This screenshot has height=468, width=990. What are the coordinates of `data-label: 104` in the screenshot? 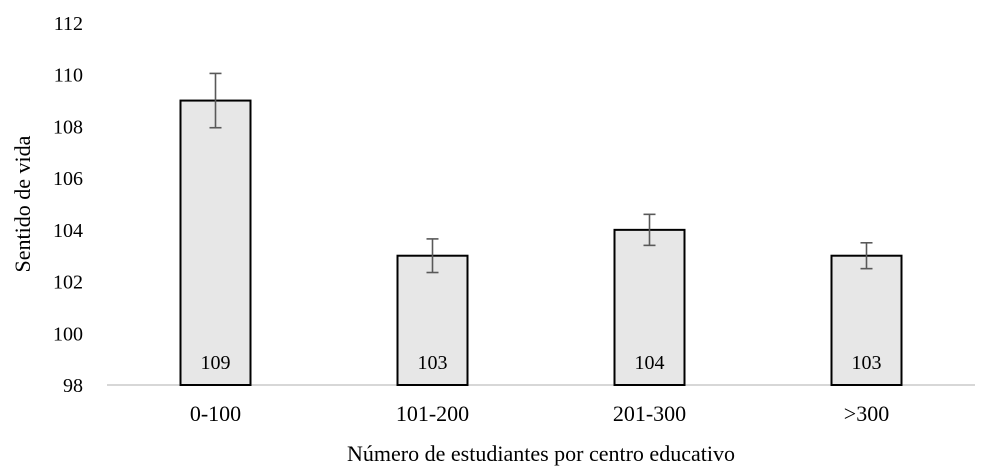 It's located at (650, 363).